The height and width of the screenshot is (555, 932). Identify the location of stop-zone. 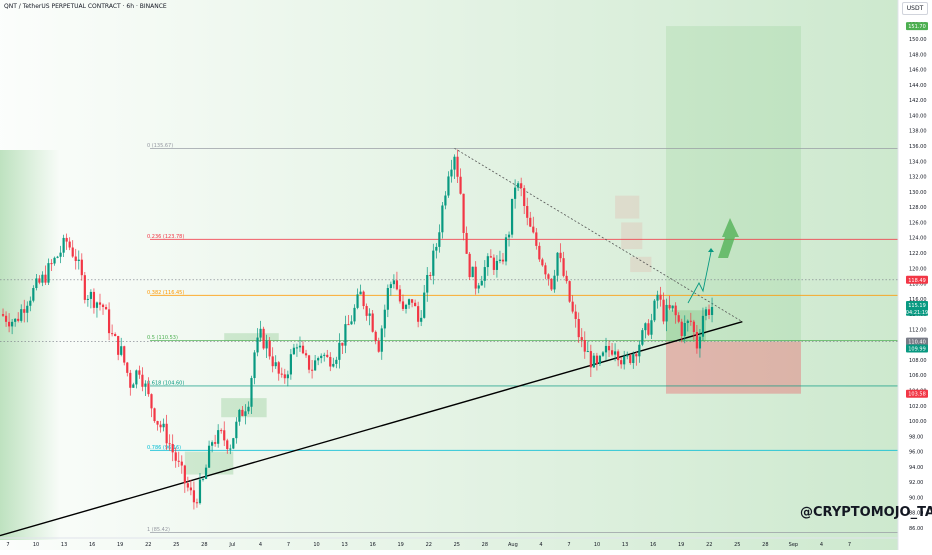
(733, 367).